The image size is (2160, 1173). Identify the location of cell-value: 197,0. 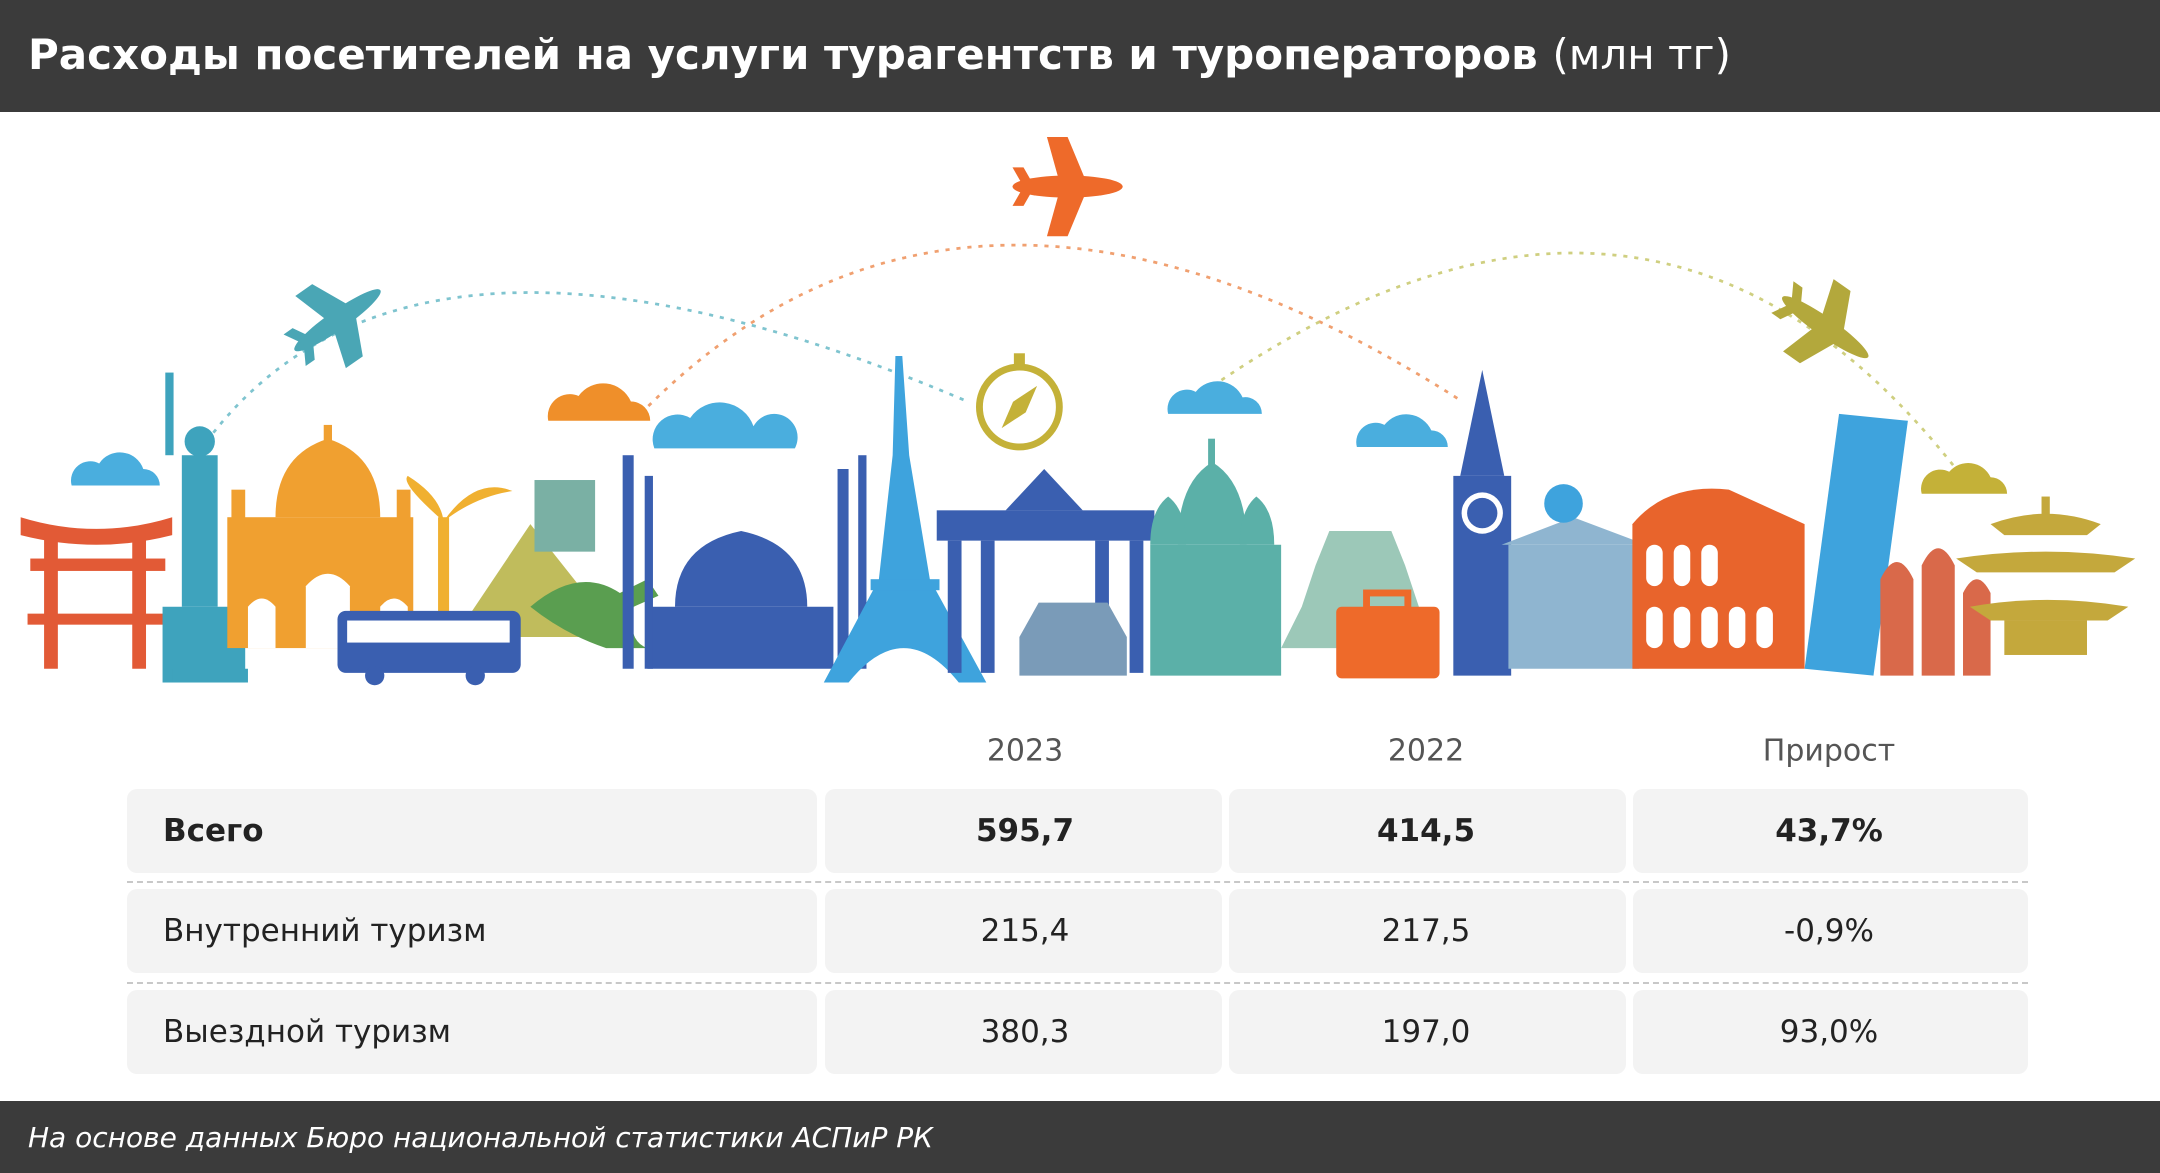
(1426, 1032).